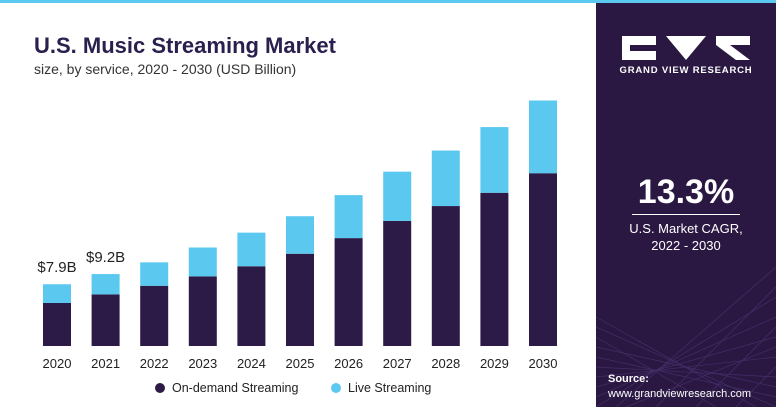  Describe the element at coordinates (105, 363) in the screenshot. I see `x-tick-label: 2021` at that location.